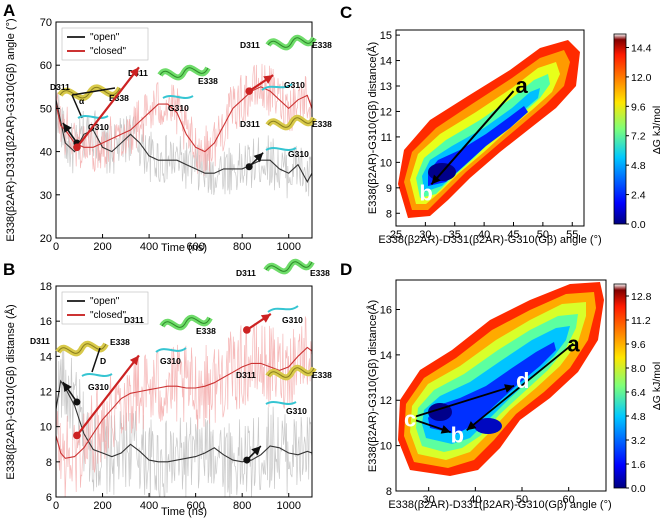  Describe the element at coordinates (389, 189) in the screenshot. I see `y-tick-label: 9` at that location.